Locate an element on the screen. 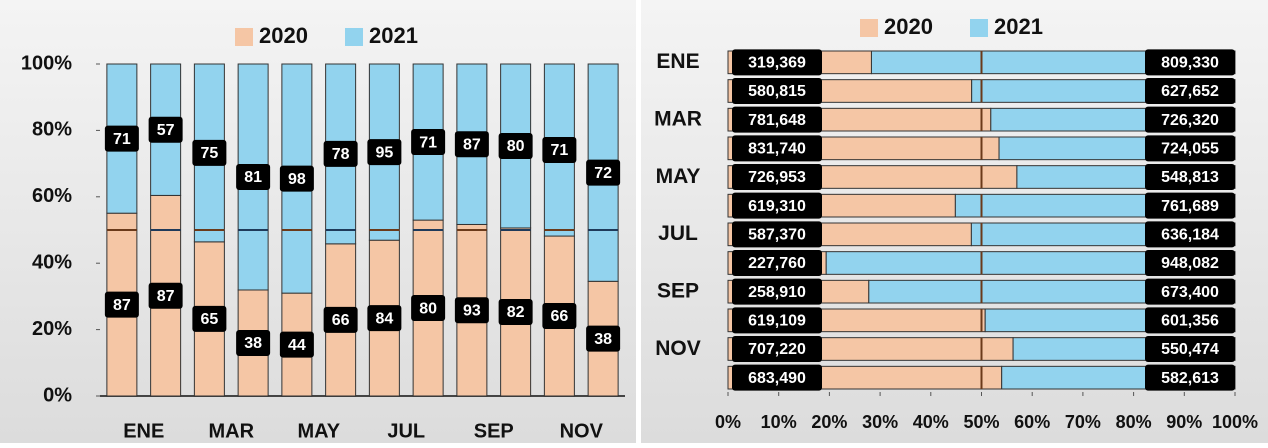 Image resolution: width=1268 pixels, height=448 pixels. y-tick-label: MAY is located at coordinates (678, 176).